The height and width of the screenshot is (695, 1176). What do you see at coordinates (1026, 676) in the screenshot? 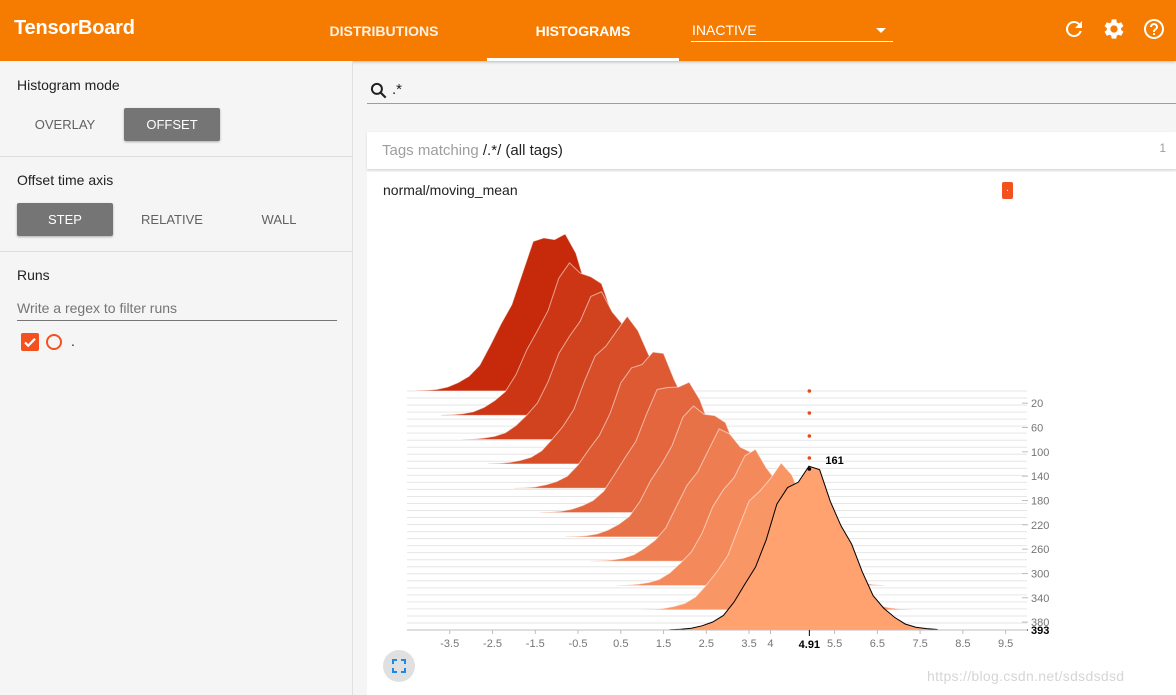
I see `watermark: https://blog.csdn.net/sdsdsdsd` at bounding box center [1026, 676].